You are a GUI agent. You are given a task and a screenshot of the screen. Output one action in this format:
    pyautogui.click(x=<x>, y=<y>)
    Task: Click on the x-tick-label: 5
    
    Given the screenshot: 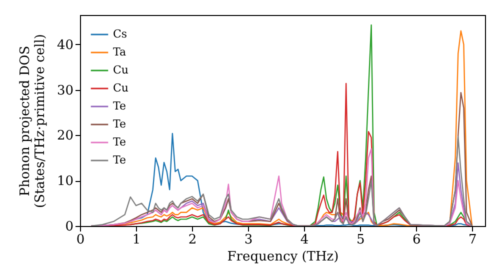 What is the action you would take?
    pyautogui.click(x=360, y=240)
    